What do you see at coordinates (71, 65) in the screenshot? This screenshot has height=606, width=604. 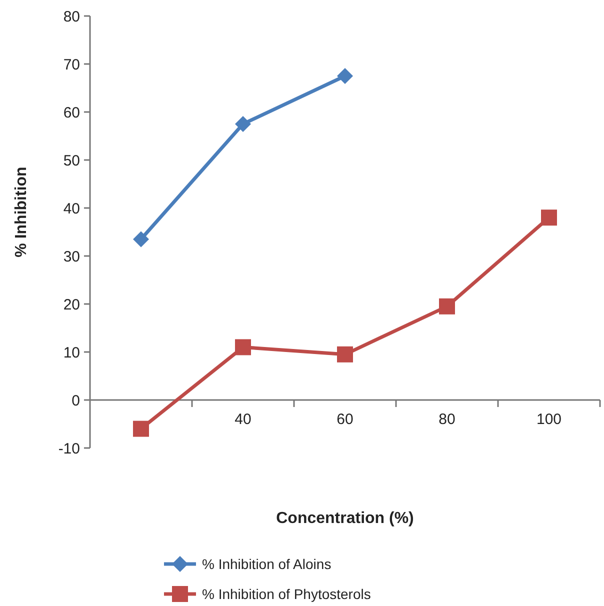 I see `y-tick-label: 70` at bounding box center [71, 65].